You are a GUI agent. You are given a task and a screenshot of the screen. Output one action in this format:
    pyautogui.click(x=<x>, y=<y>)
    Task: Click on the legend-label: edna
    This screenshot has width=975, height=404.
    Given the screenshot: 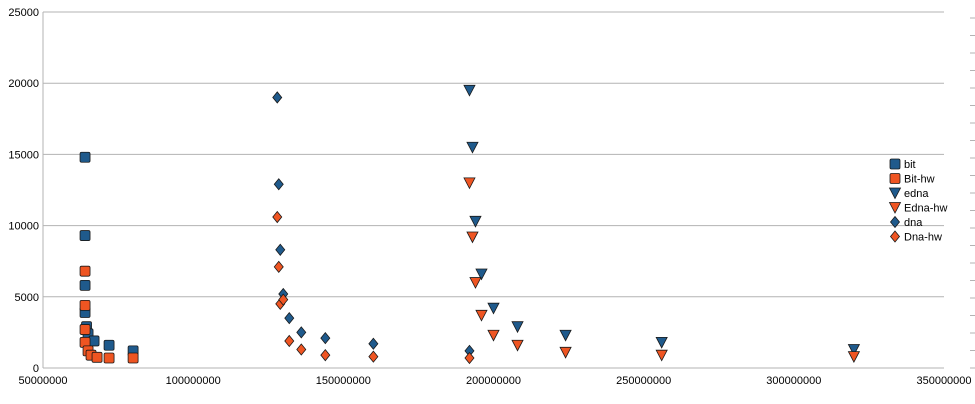 What is the action you would take?
    pyautogui.click(x=916, y=194)
    